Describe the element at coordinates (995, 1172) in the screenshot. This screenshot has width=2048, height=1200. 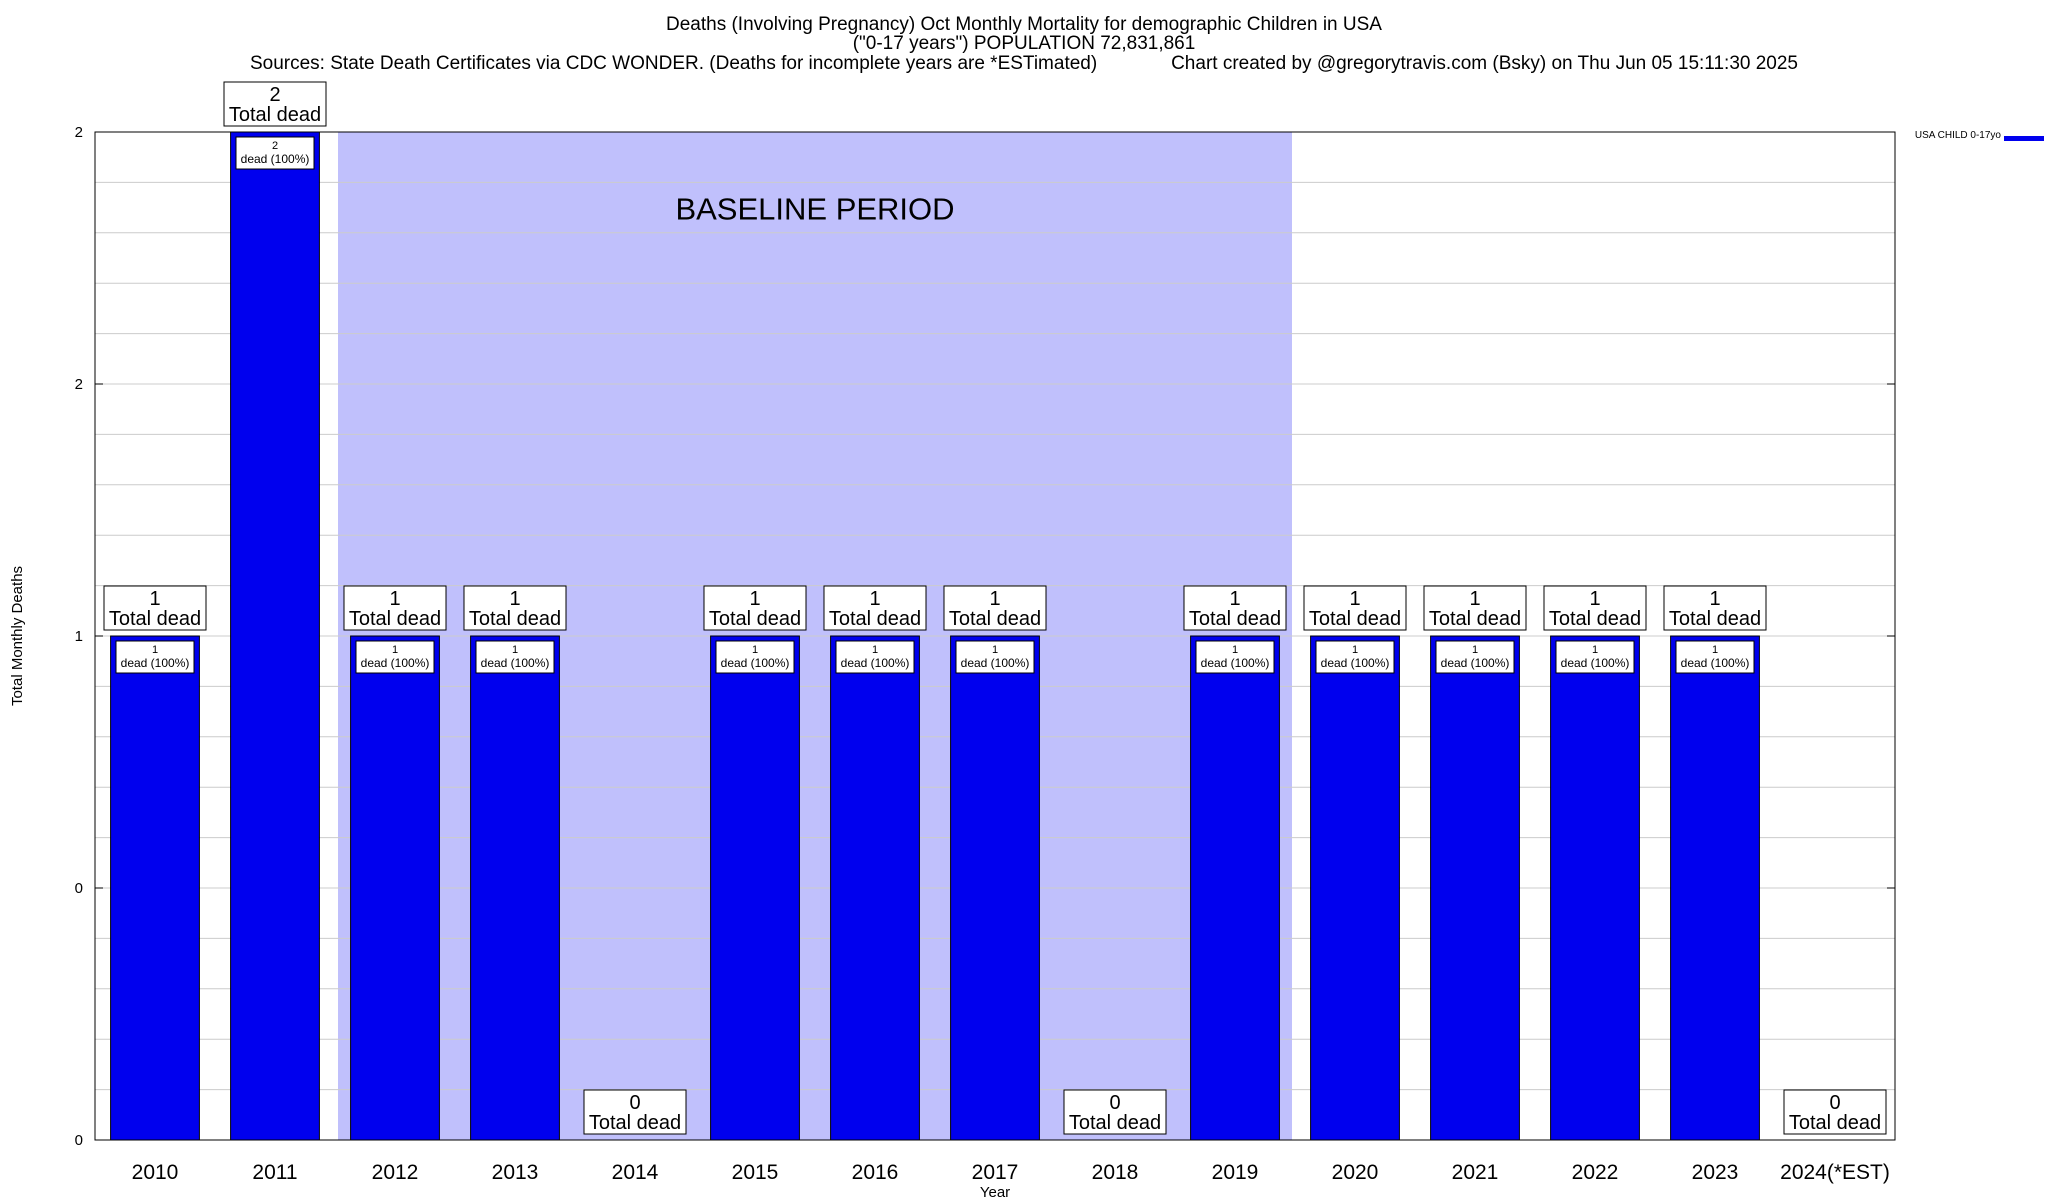
I see `x-tick-label: 2017` at that location.